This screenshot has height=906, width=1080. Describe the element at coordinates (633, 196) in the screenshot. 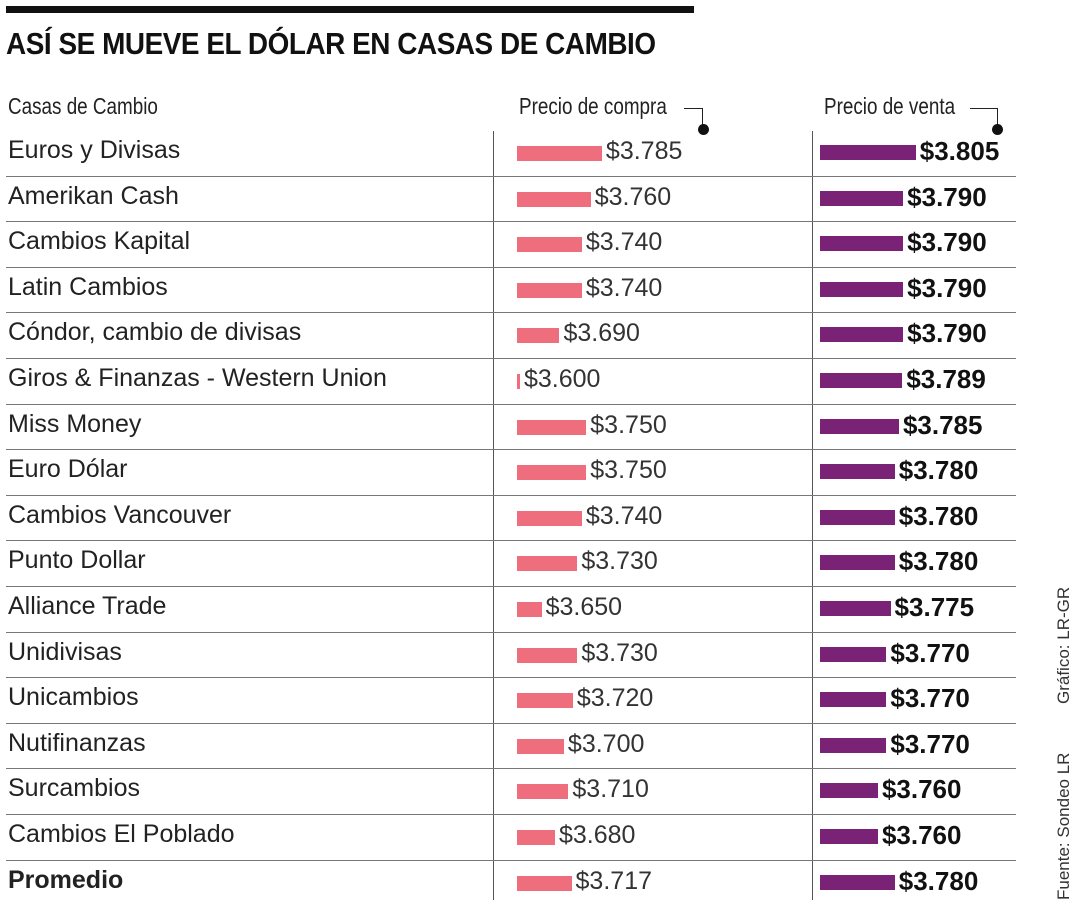

I see `buy-value-label: $3.760` at that location.